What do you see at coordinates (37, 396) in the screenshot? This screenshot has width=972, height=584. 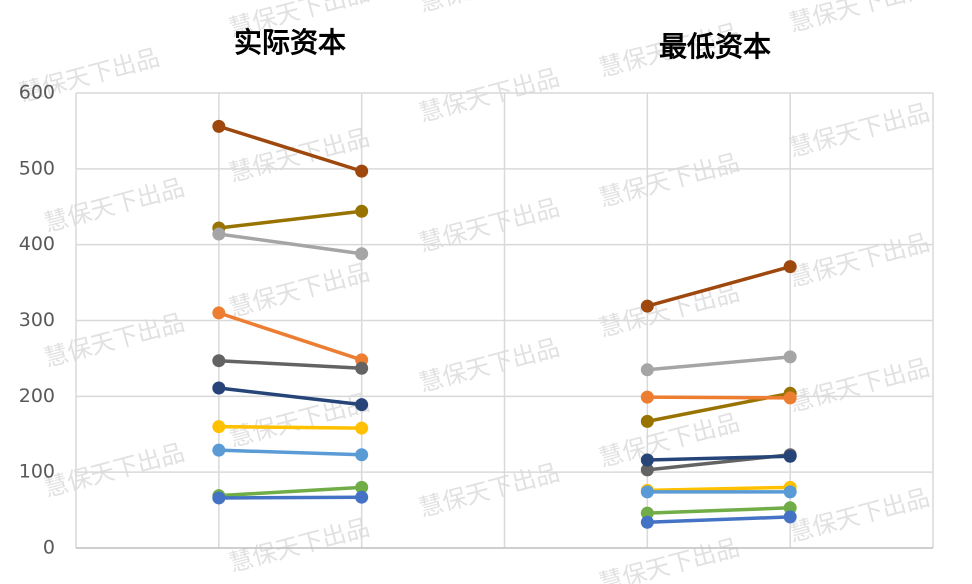 I see `y-tick-label: 200` at bounding box center [37, 396].